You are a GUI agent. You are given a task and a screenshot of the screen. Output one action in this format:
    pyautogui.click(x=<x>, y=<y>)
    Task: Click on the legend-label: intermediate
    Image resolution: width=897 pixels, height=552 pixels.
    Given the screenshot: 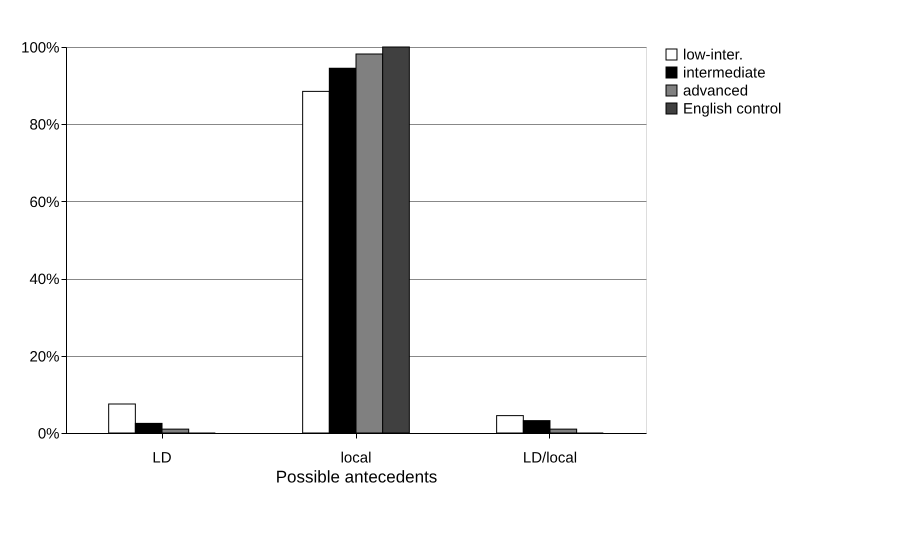 What is the action you would take?
    pyautogui.click(x=724, y=73)
    